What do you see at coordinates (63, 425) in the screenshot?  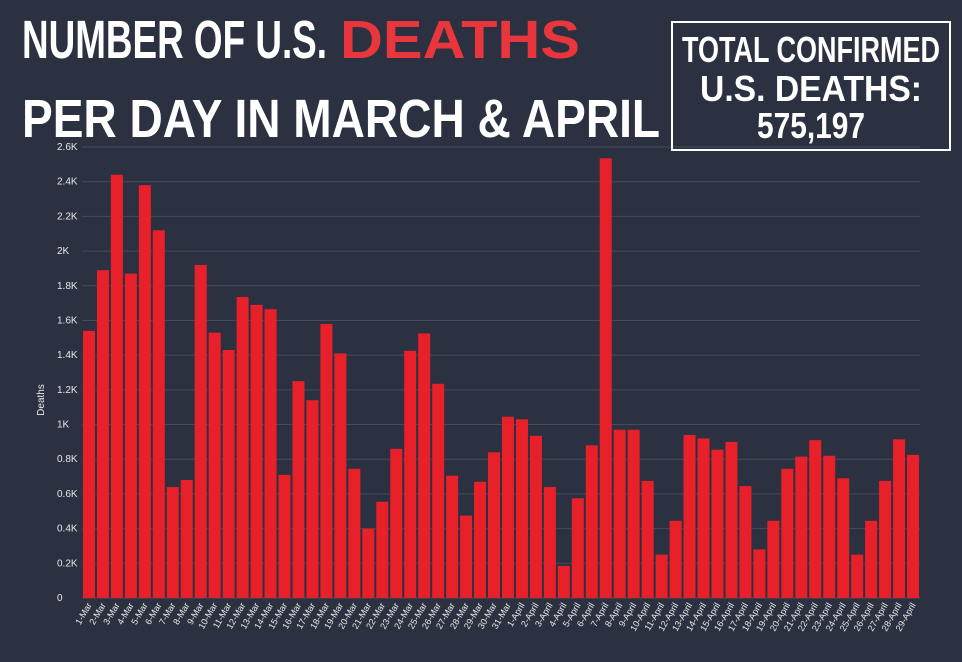 I see `y-tick-label: 1K` at bounding box center [63, 425].